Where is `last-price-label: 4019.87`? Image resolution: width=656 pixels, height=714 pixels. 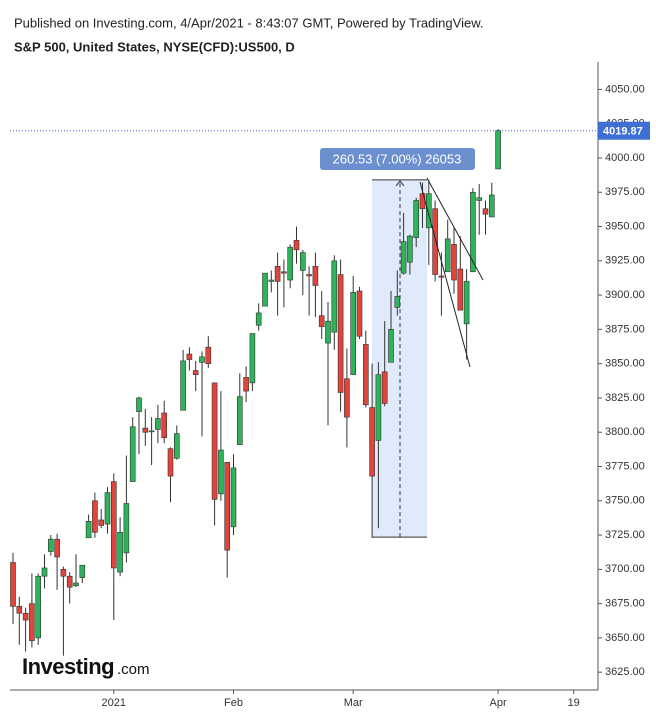 last-price-label: 4019.87 is located at coordinates (623, 132).